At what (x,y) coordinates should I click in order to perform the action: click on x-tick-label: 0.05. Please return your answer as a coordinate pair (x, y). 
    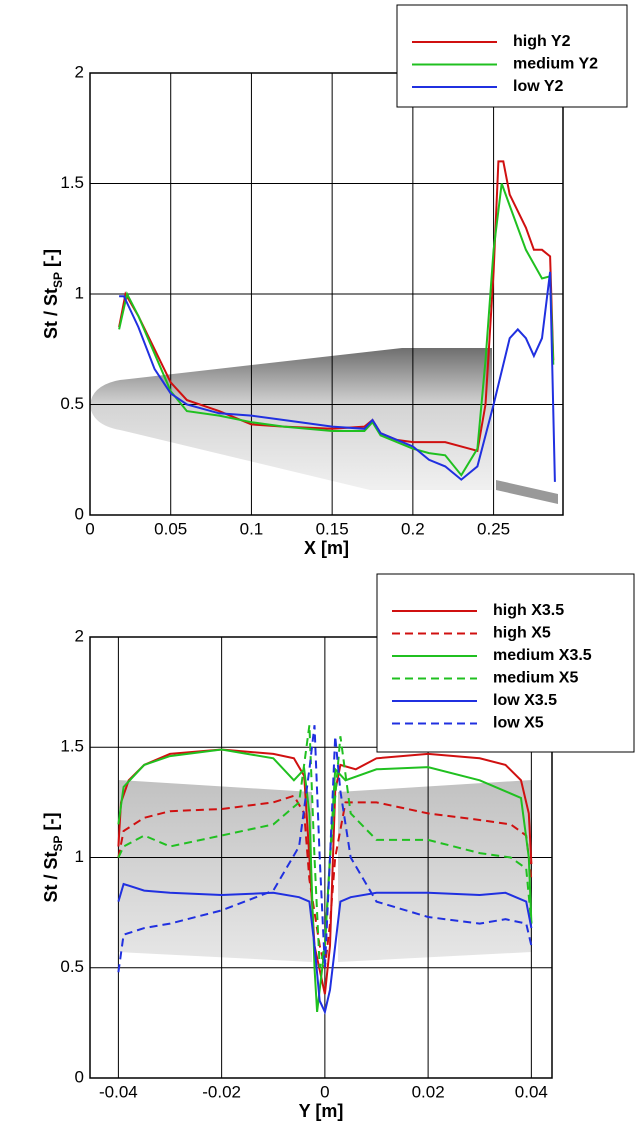
    Looking at the image, I should click on (170, 528).